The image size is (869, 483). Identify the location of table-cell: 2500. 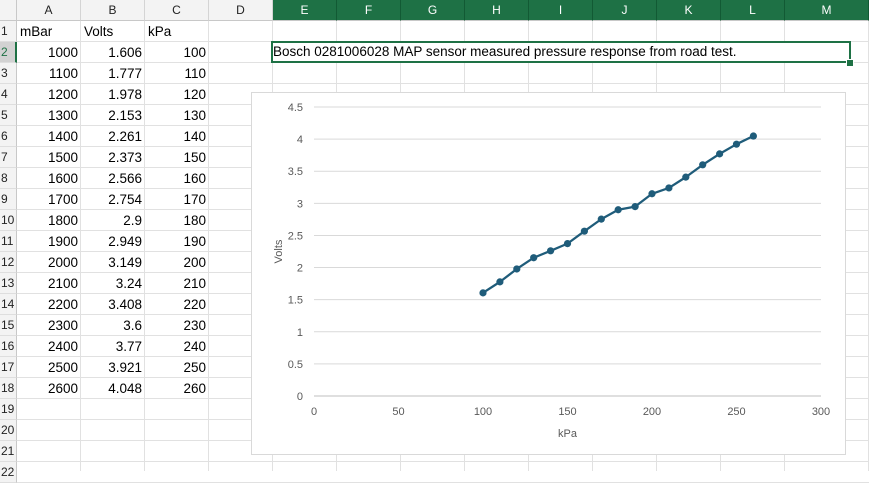
(62, 367).